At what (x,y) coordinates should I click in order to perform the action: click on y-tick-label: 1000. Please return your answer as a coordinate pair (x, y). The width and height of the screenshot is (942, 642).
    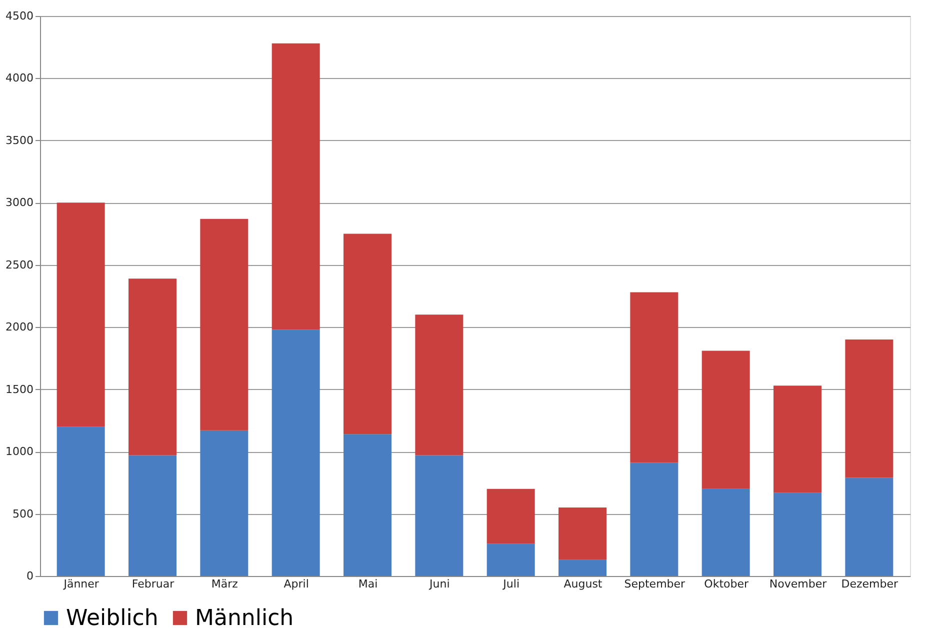
    Looking at the image, I should click on (20, 451).